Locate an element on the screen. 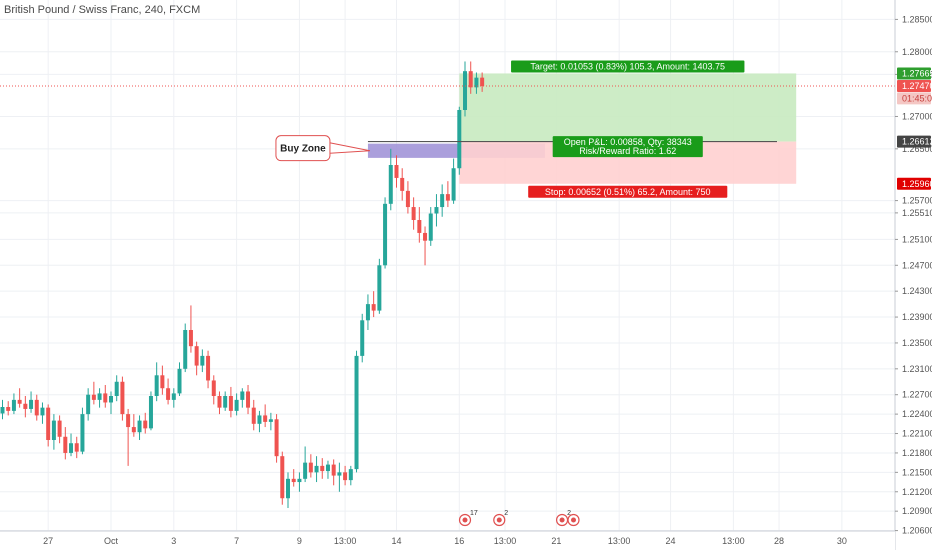 Image resolution: width=932 pixels, height=550 pixels. position-layer is located at coordinates (628, 128).